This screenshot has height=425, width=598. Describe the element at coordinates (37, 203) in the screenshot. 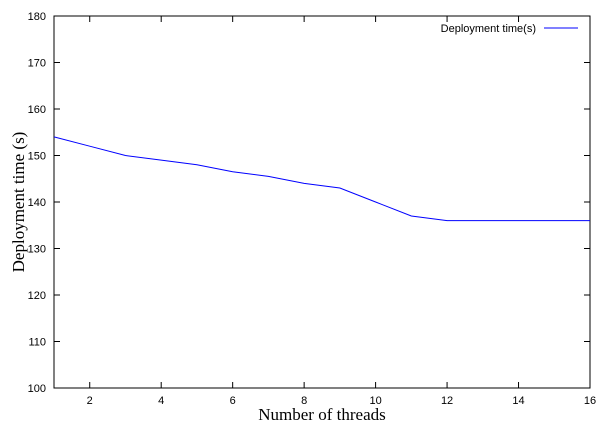

I see `y-tick-label: 140` at that location.